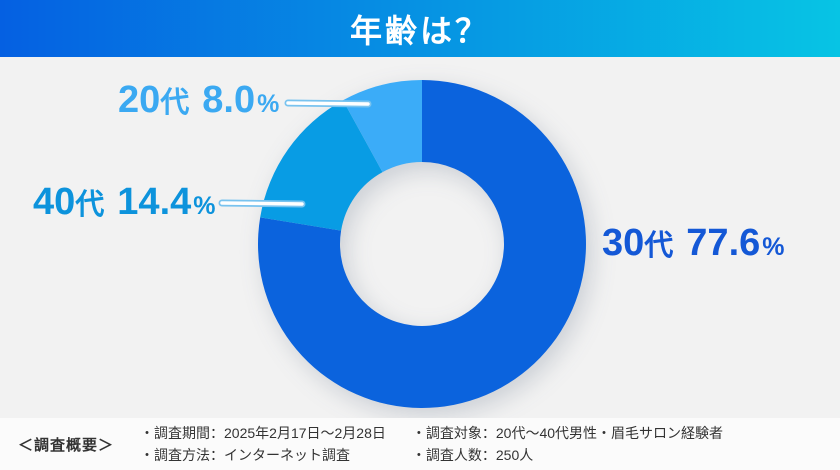 Image resolution: width=840 pixels, height=470 pixels. I want to click on survey-method: ・調査方法：インターネット調査, so click(245, 455).